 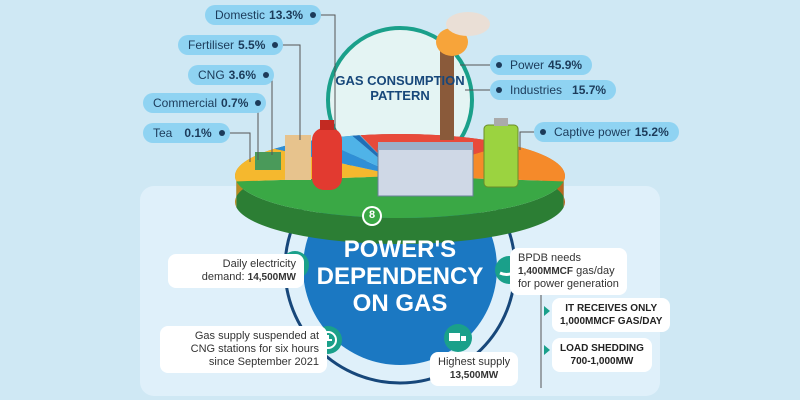 What do you see at coordinates (651, 132) in the screenshot?
I see `label-value: 15.2%` at bounding box center [651, 132].